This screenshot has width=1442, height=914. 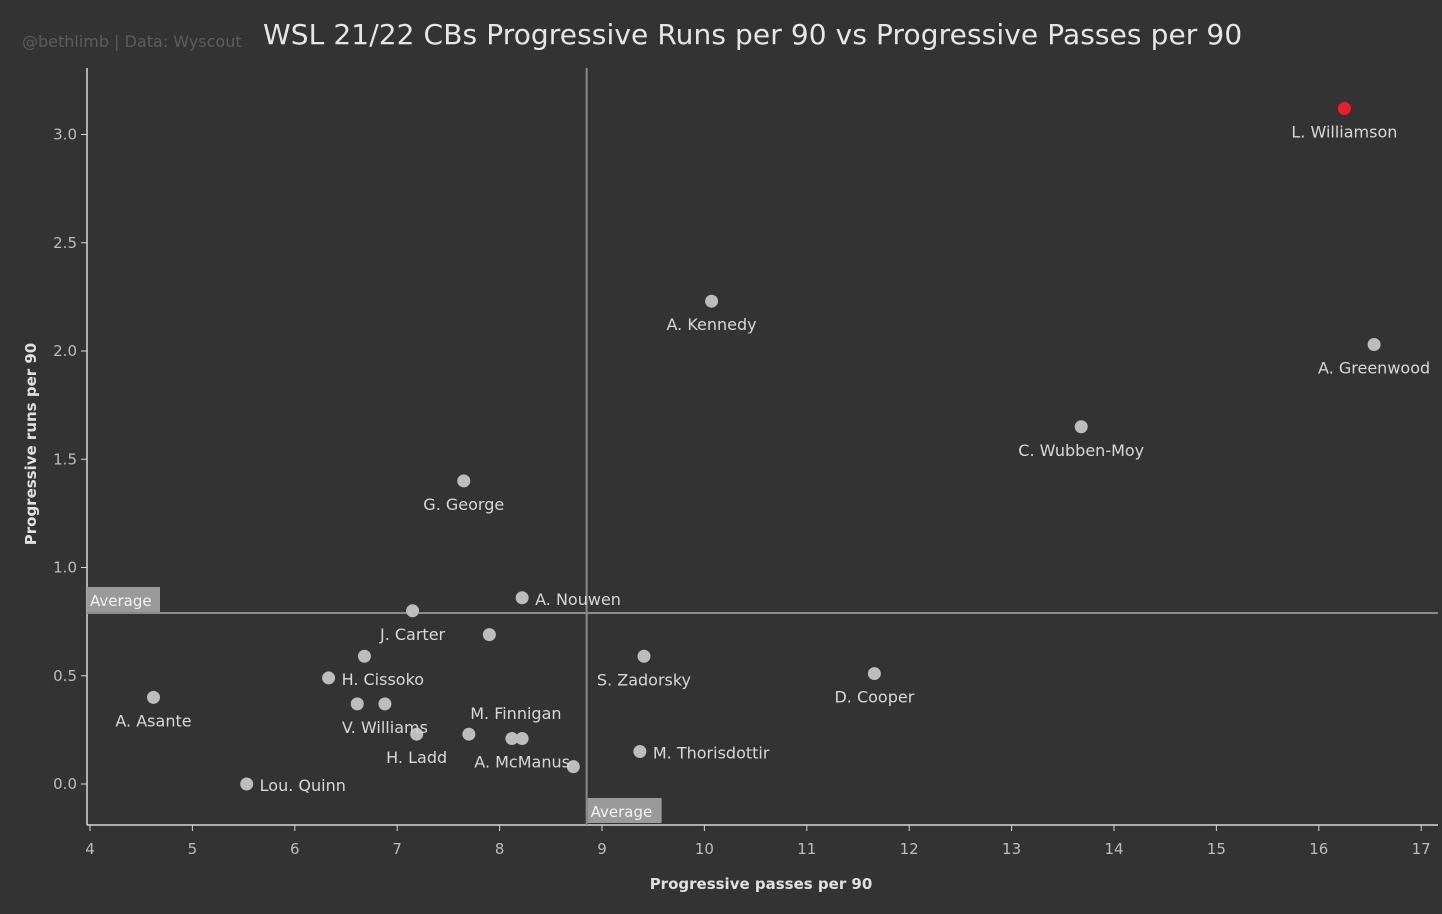 I want to click on x-tick-label: 14, so click(x=1113, y=849).